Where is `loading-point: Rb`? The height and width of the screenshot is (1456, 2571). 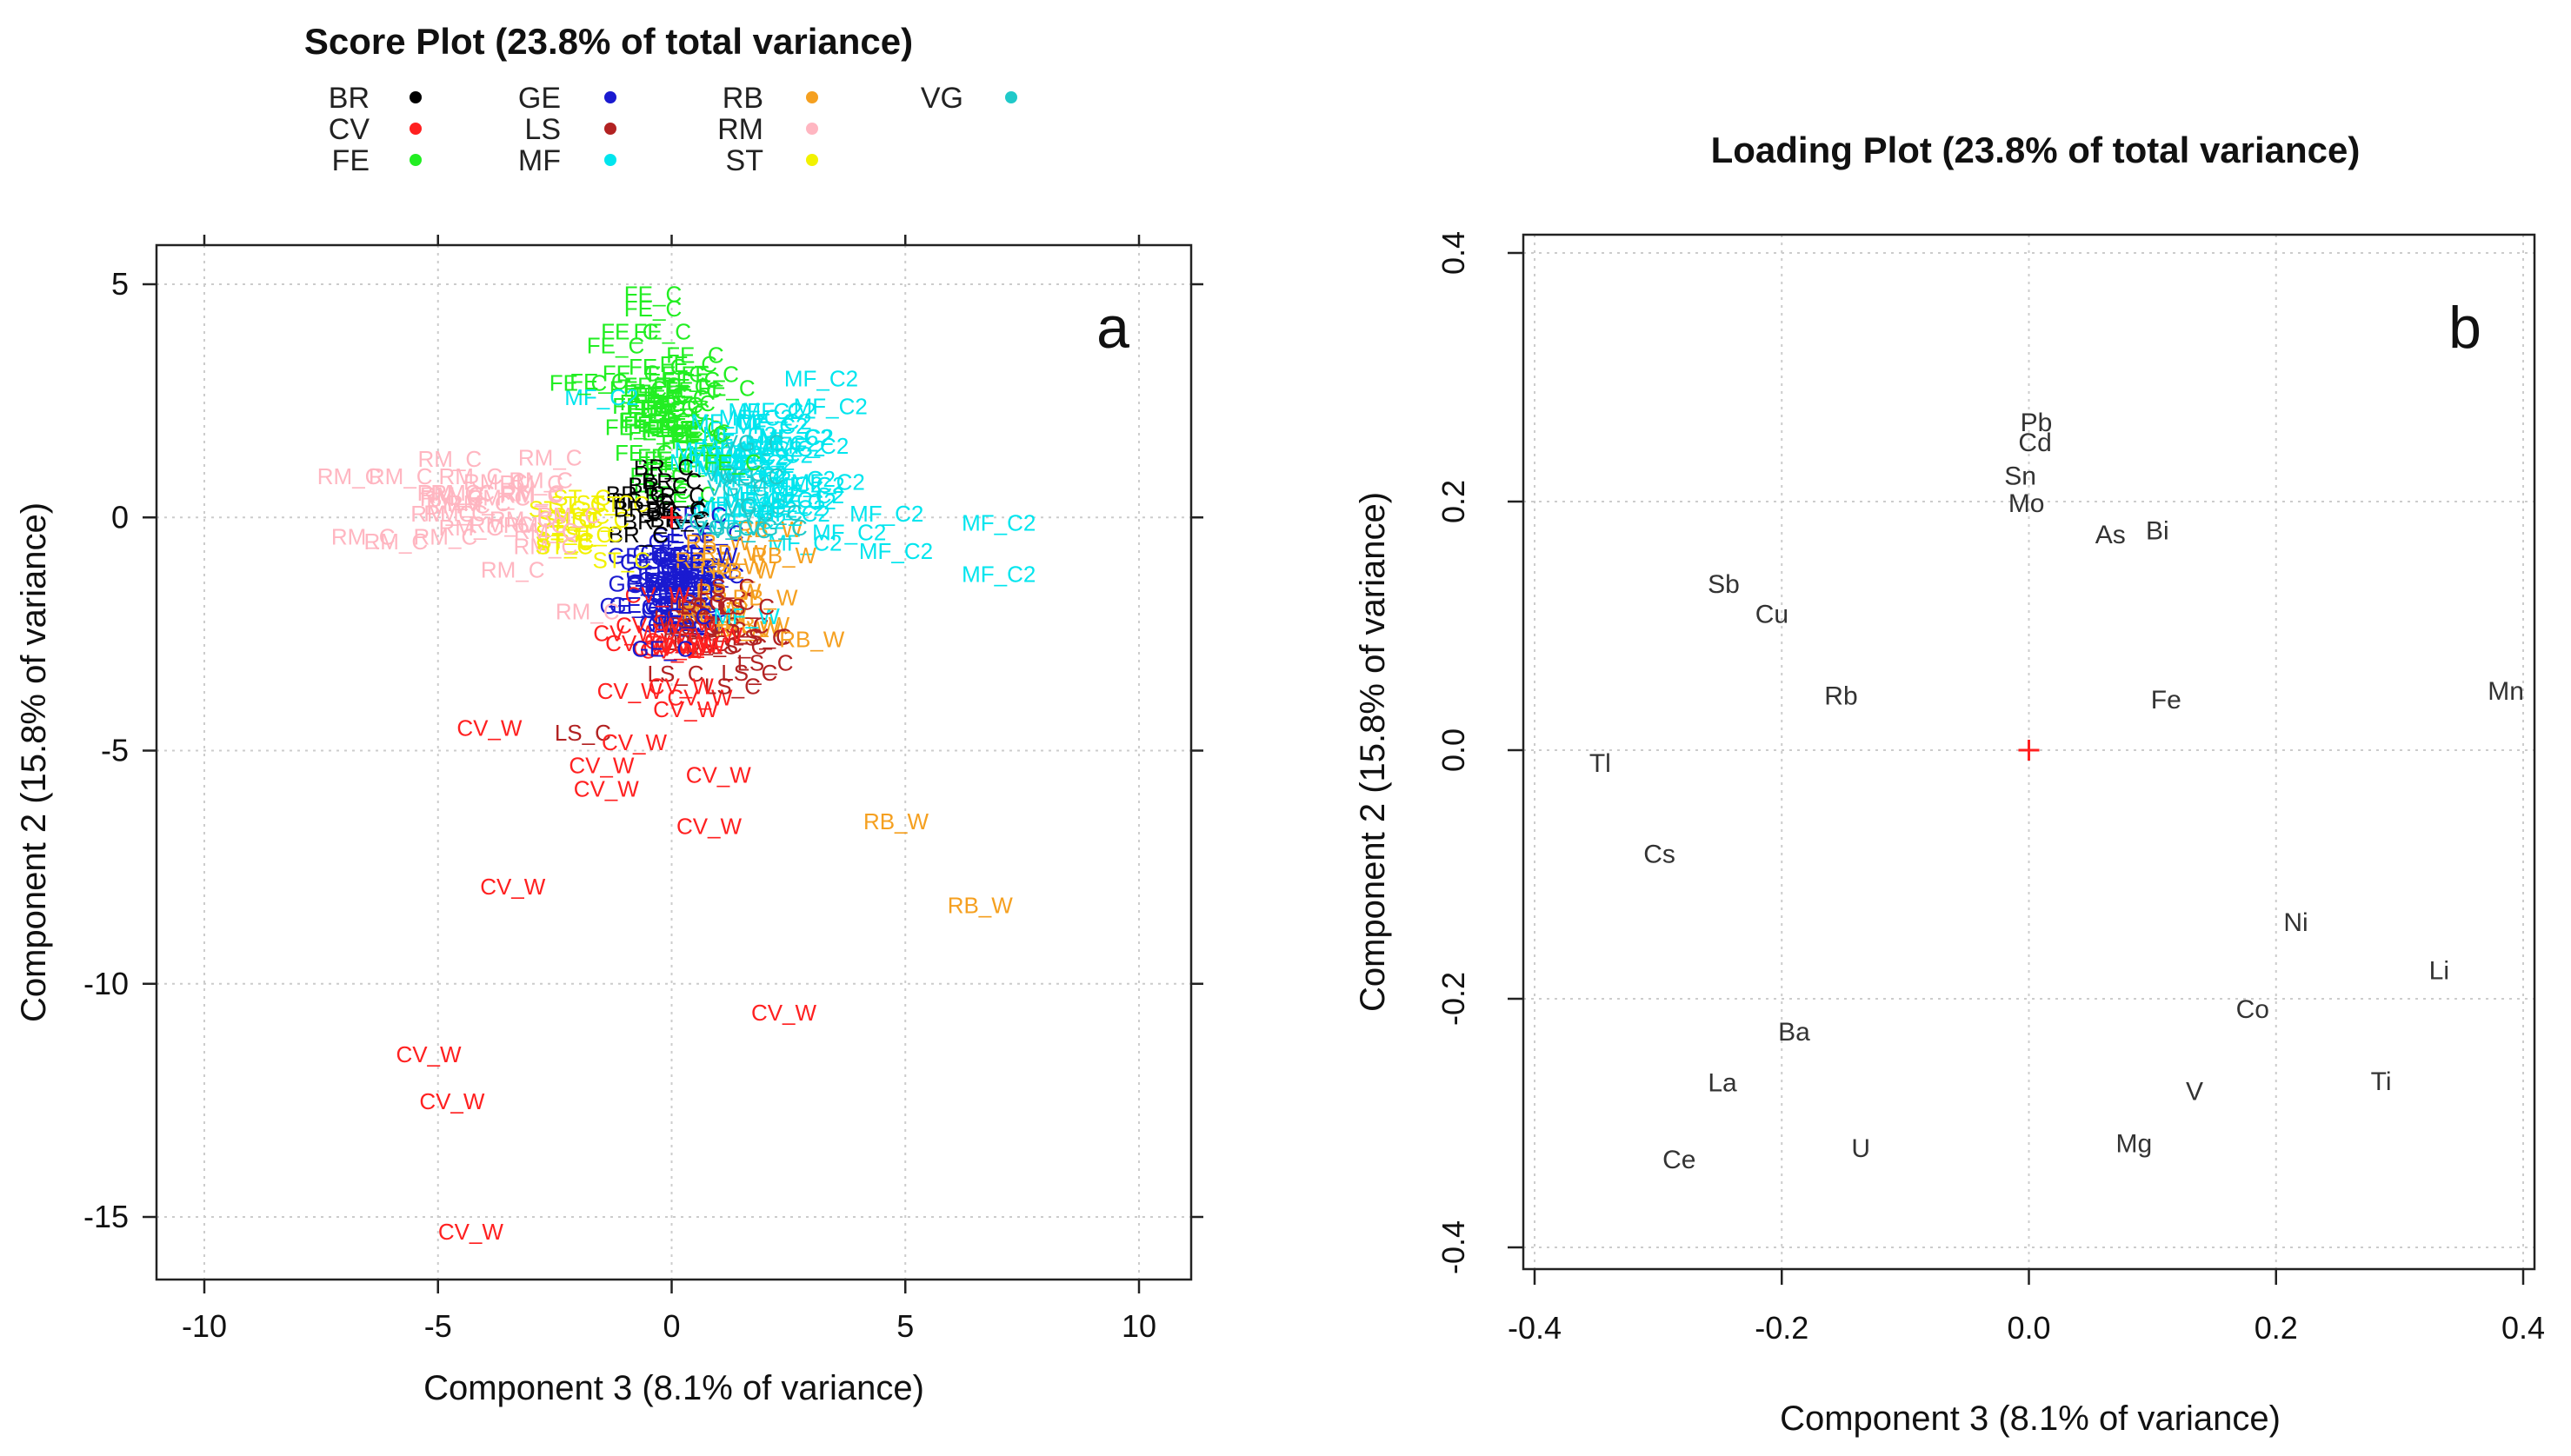
loading-point: Rb is located at coordinates (1840, 696).